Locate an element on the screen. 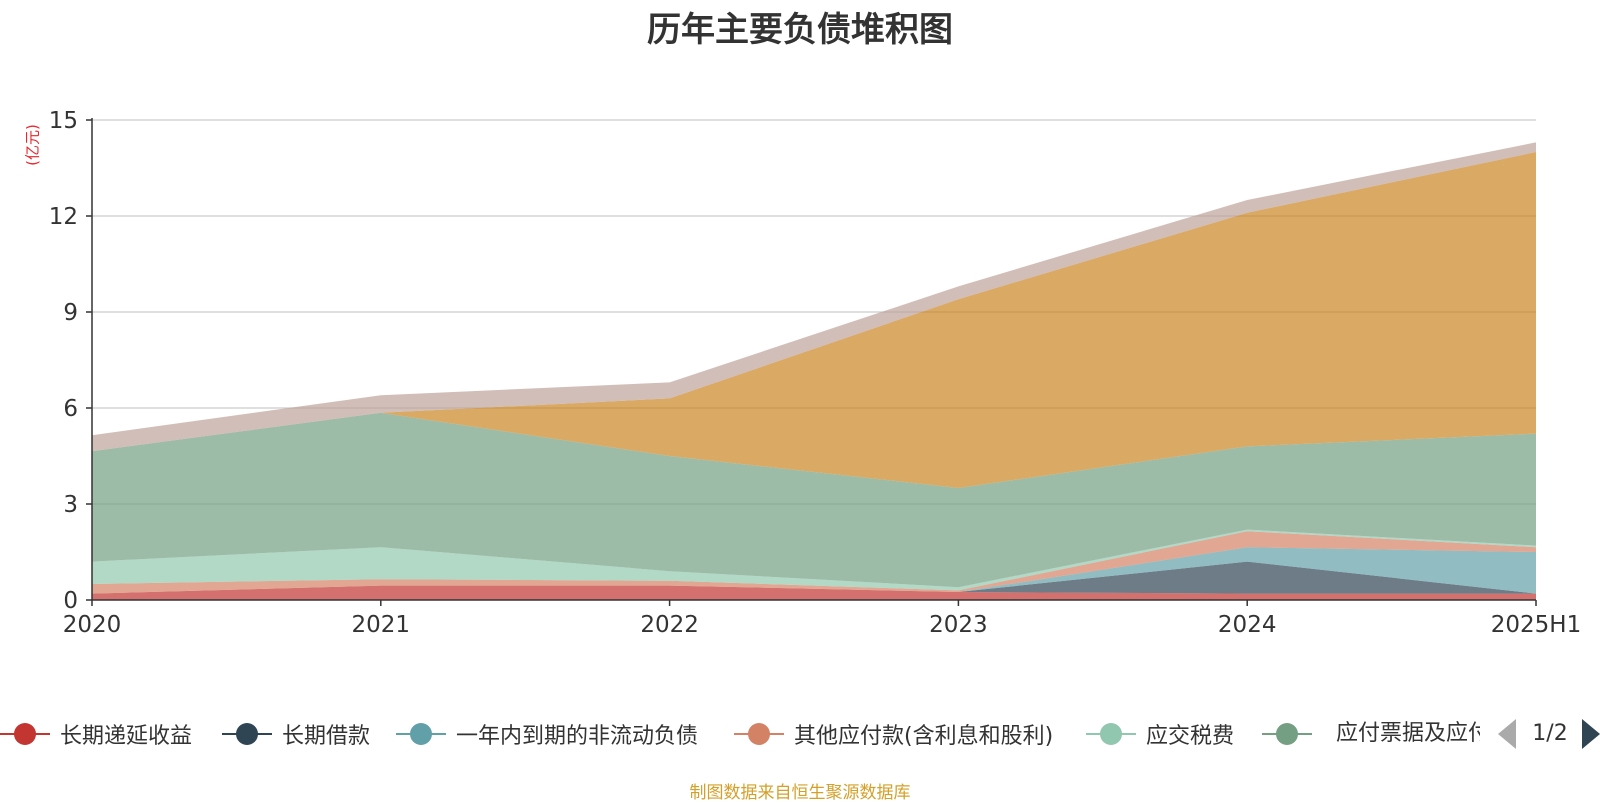 The width and height of the screenshot is (1600, 803). legend-item-long-term-borrowings: 长期借款 is located at coordinates (296, 734).